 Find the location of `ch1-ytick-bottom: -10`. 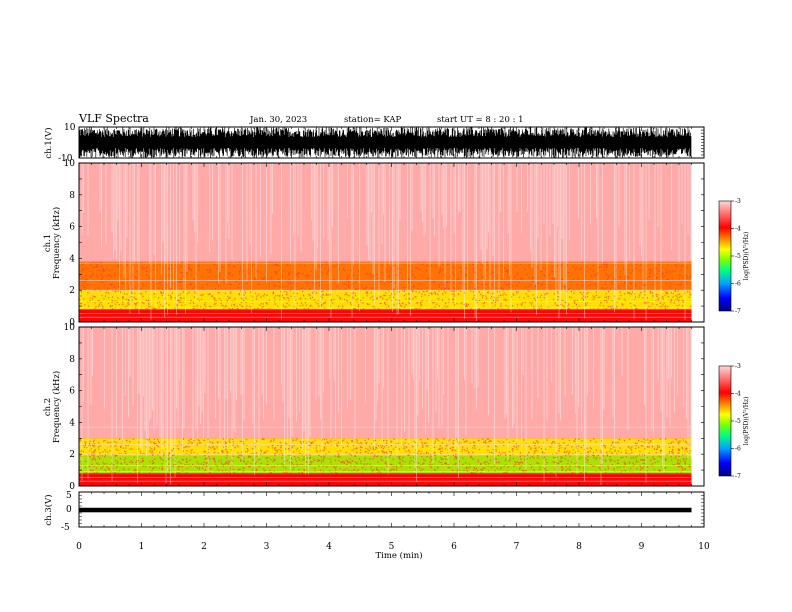

ch1-ytick-bottom: -10 is located at coordinates (65, 159).